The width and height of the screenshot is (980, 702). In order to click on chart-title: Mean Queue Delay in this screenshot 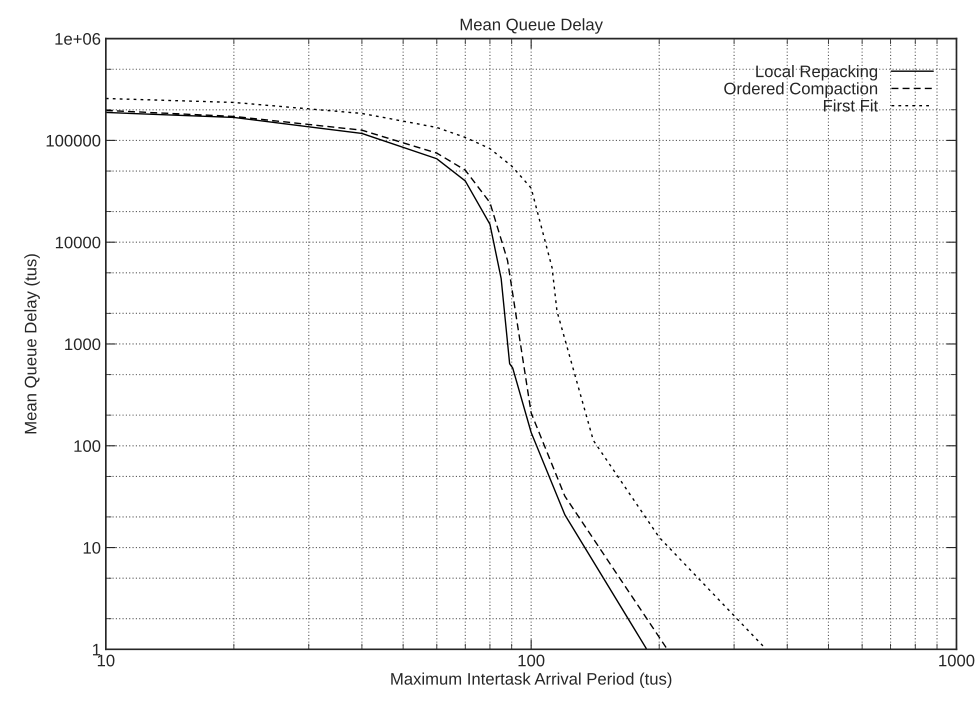, I will do `click(531, 26)`.